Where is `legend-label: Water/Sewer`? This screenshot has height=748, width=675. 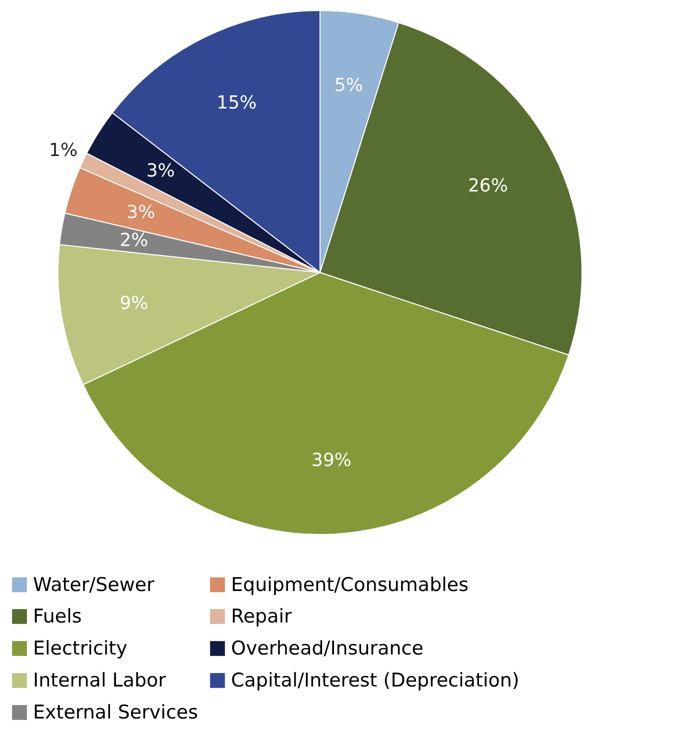
legend-label: Water/Sewer is located at coordinates (94, 585).